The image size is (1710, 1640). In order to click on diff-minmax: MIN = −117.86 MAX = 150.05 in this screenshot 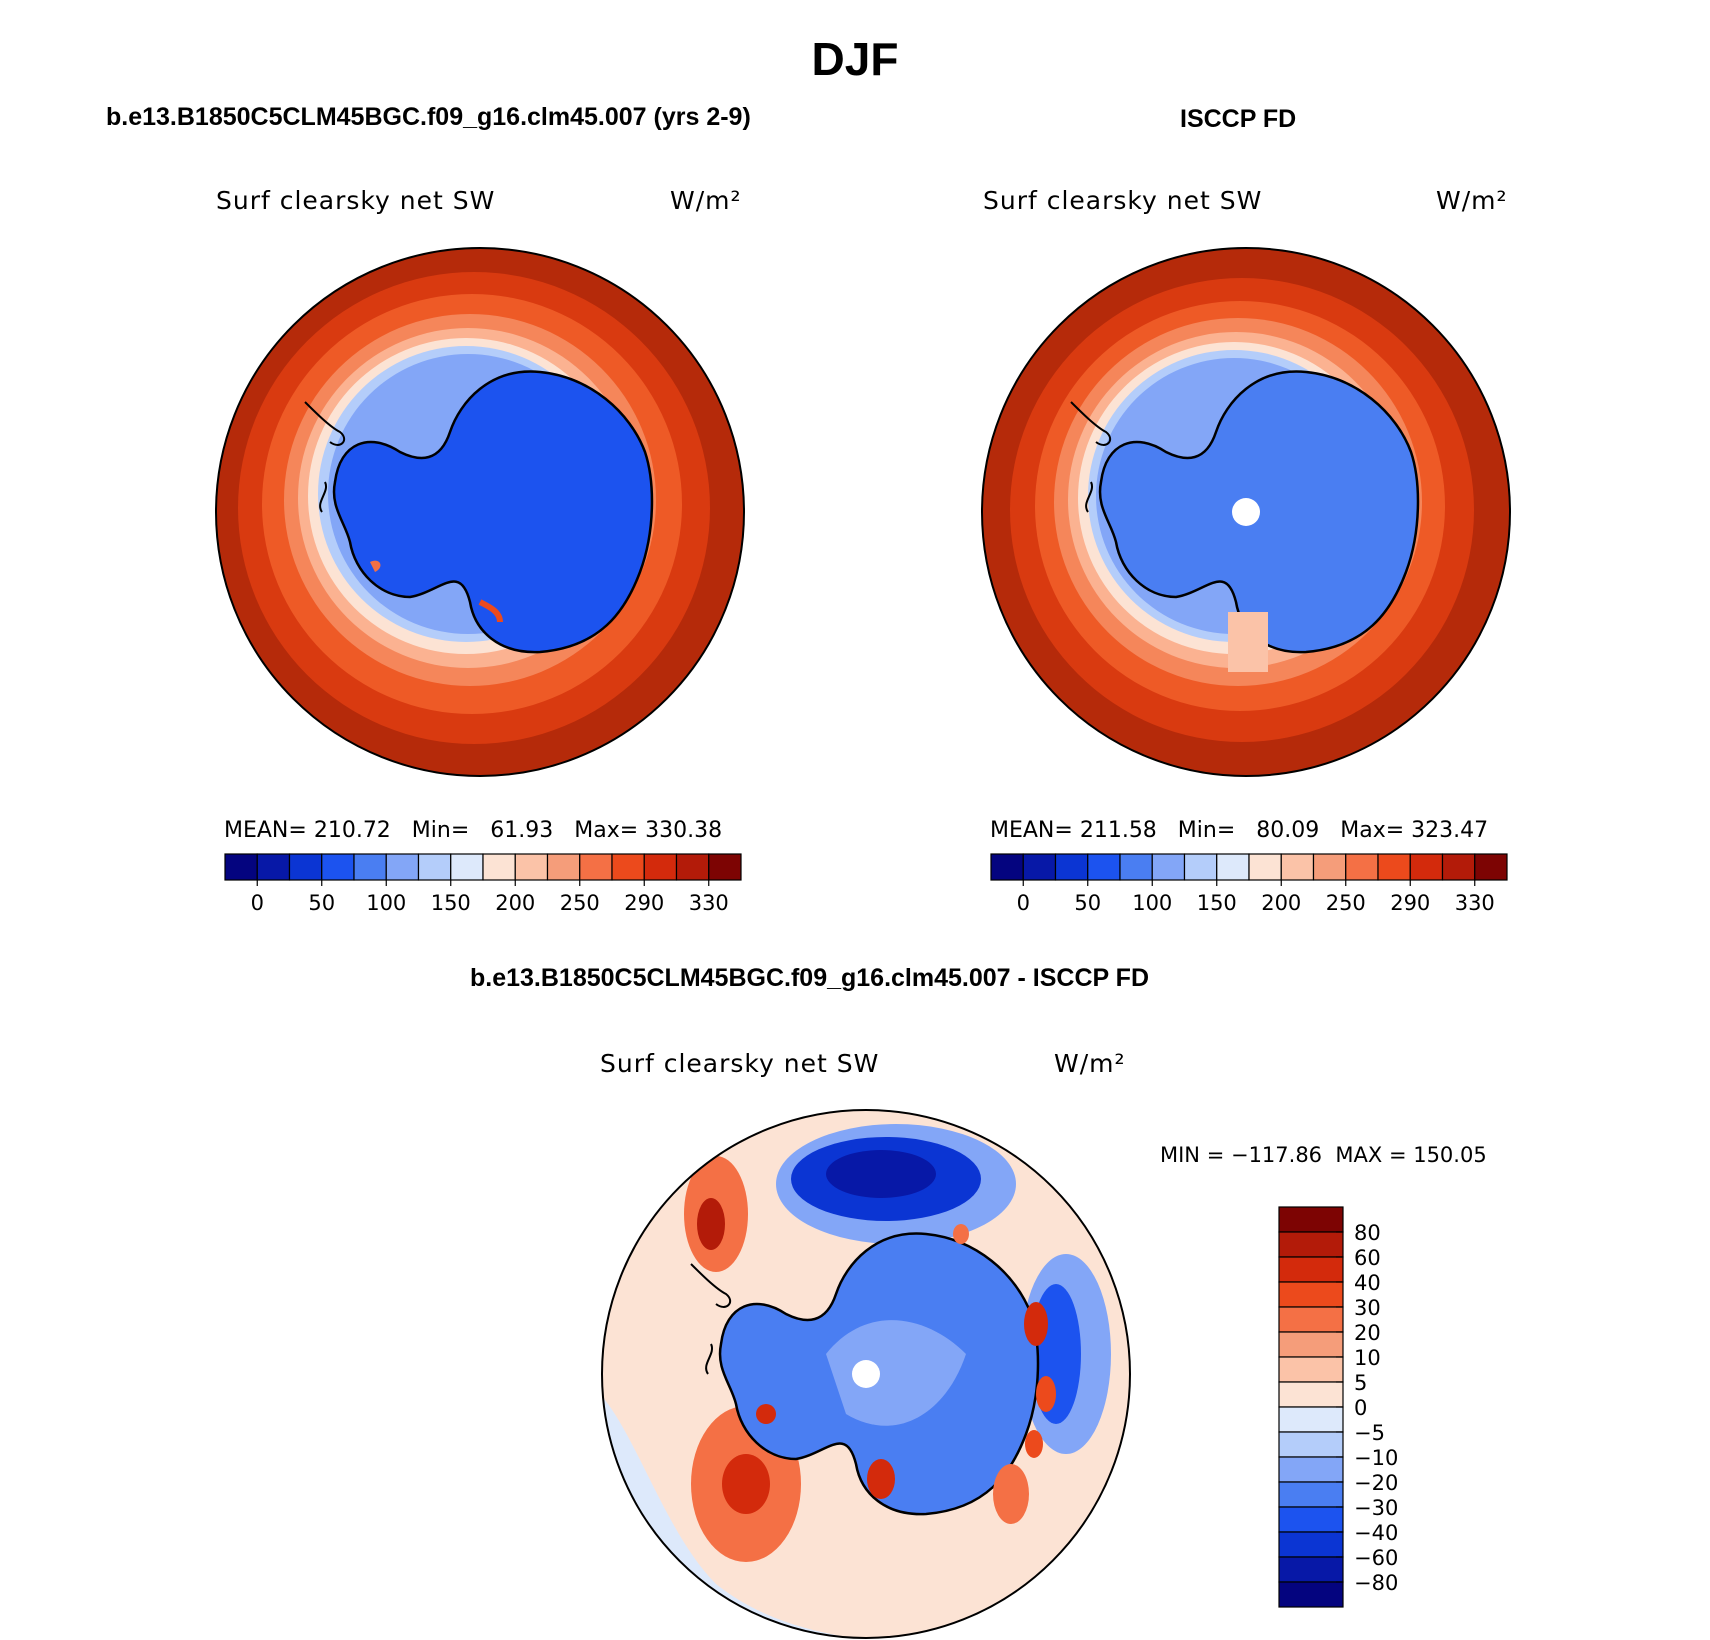, I will do `click(1323, 1155)`.